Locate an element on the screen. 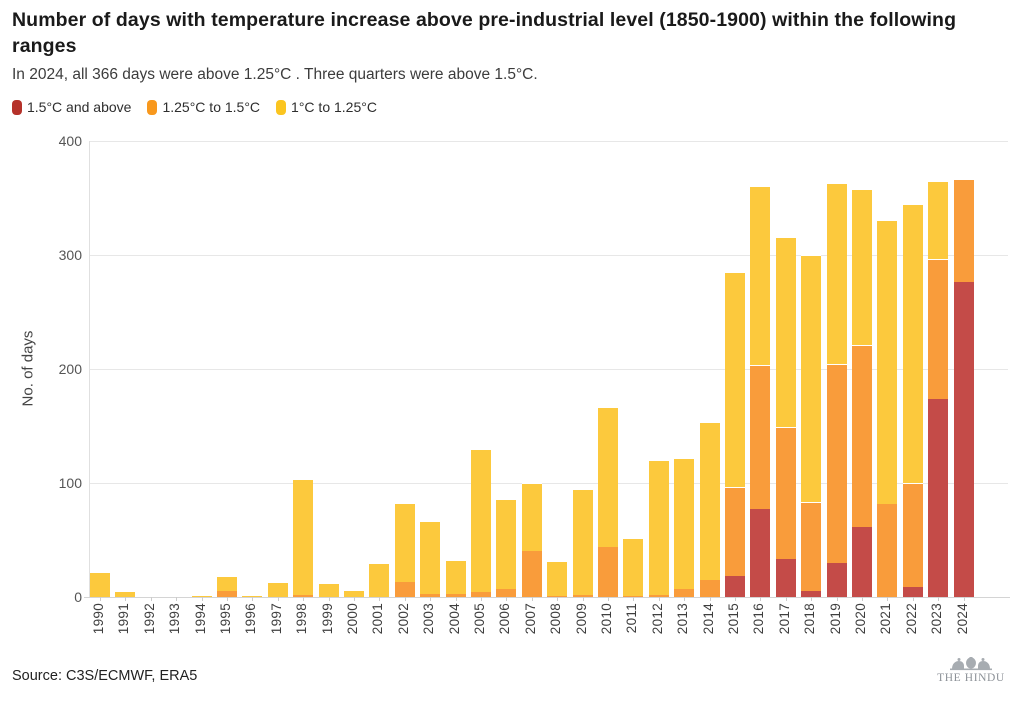 The image size is (1020, 701). x-tick-2018 is located at coordinates (812, 599).